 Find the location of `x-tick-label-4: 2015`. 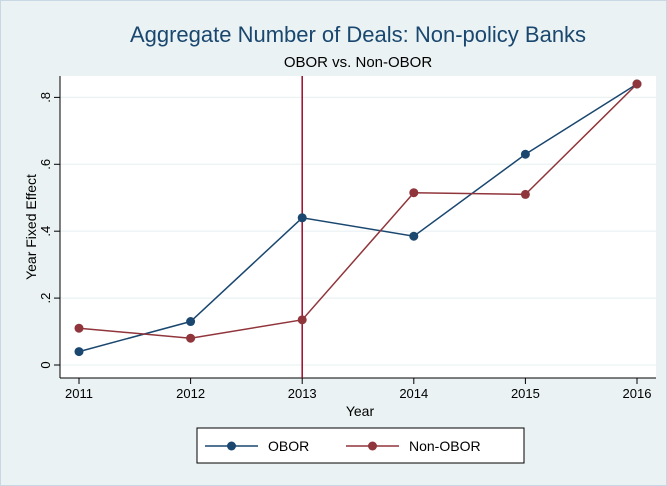

x-tick-label-4: 2015 is located at coordinates (525, 393).